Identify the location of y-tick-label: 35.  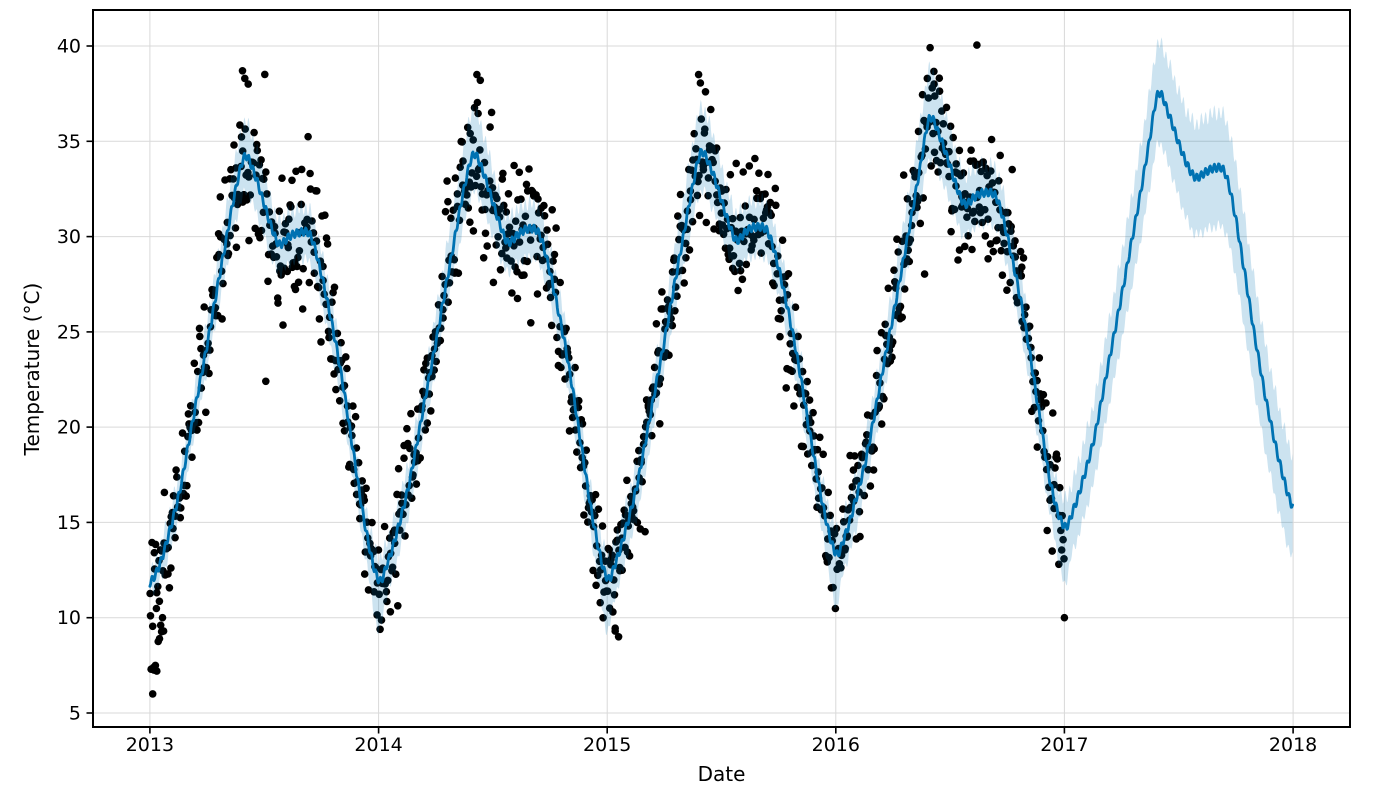
(69, 142).